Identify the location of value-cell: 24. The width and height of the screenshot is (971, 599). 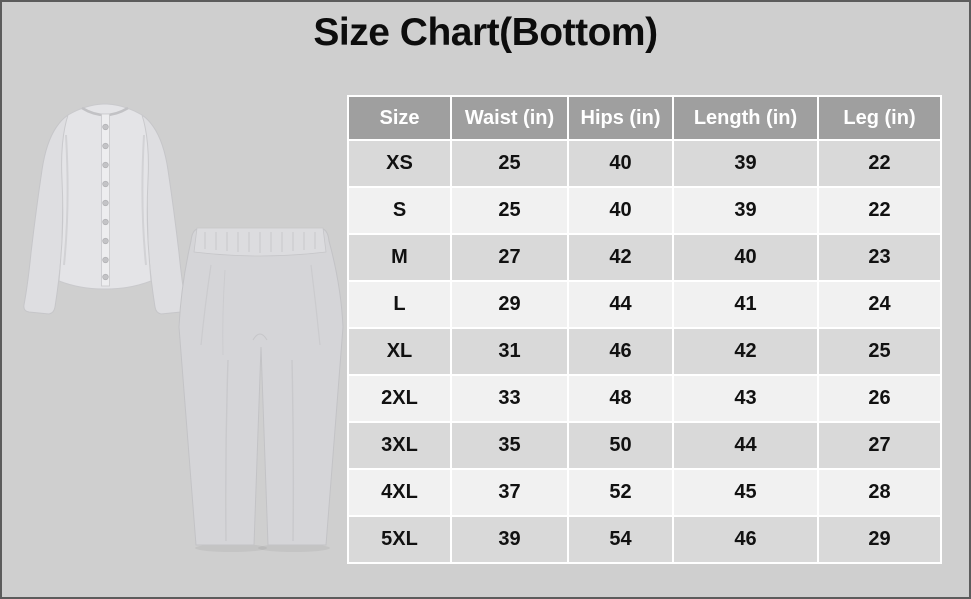
(879, 304).